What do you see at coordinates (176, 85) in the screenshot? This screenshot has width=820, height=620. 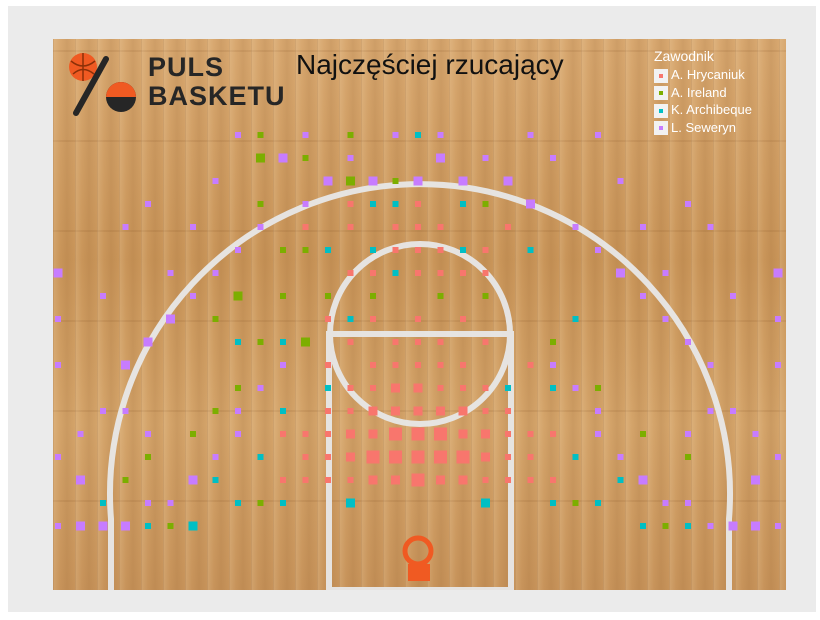 I see `puls-basketu-logo: PULS BASKETU` at bounding box center [176, 85].